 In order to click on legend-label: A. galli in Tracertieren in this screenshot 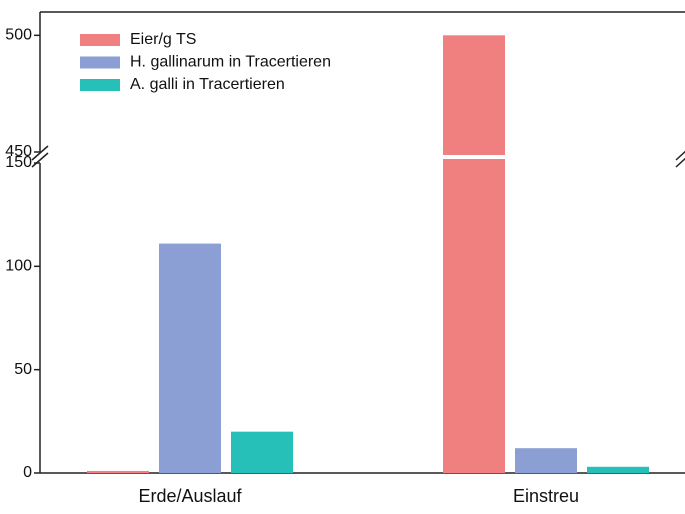, I will do `click(207, 84)`.